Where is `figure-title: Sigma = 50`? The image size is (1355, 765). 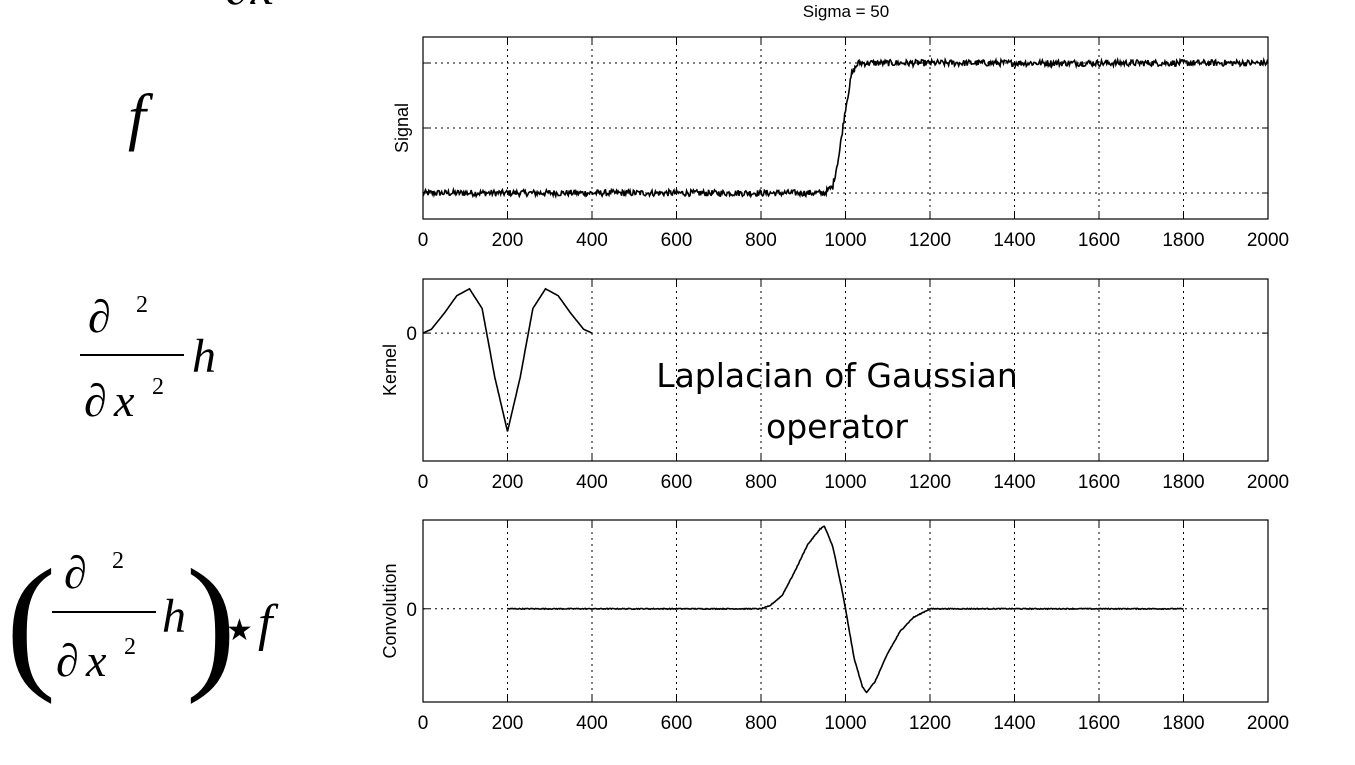
figure-title: Sigma = 50 is located at coordinates (846, 11).